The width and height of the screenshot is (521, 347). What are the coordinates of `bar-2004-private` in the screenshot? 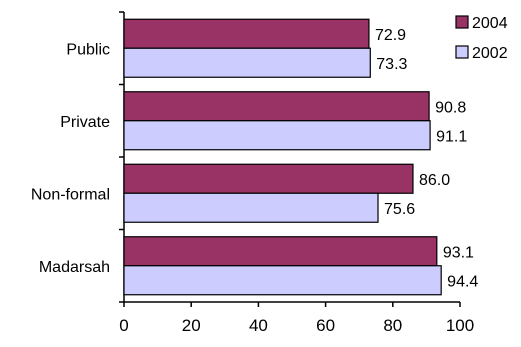 It's located at (276, 106).